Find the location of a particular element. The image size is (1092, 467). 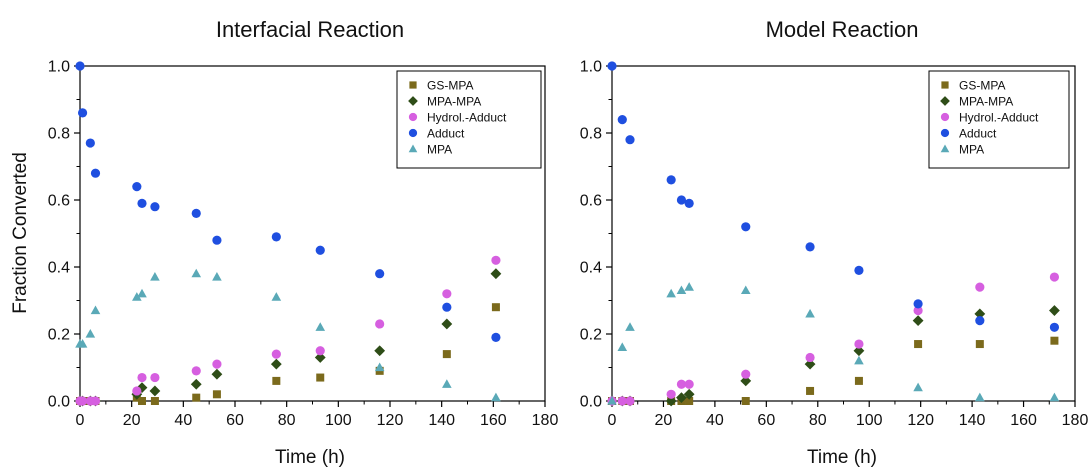

y-tick-label: 0.0 is located at coordinates (59, 402).